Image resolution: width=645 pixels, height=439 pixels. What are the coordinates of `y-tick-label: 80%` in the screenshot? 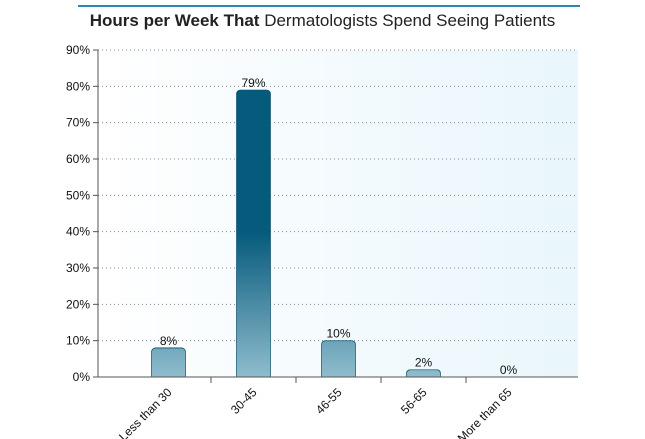 It's located at (78, 86).